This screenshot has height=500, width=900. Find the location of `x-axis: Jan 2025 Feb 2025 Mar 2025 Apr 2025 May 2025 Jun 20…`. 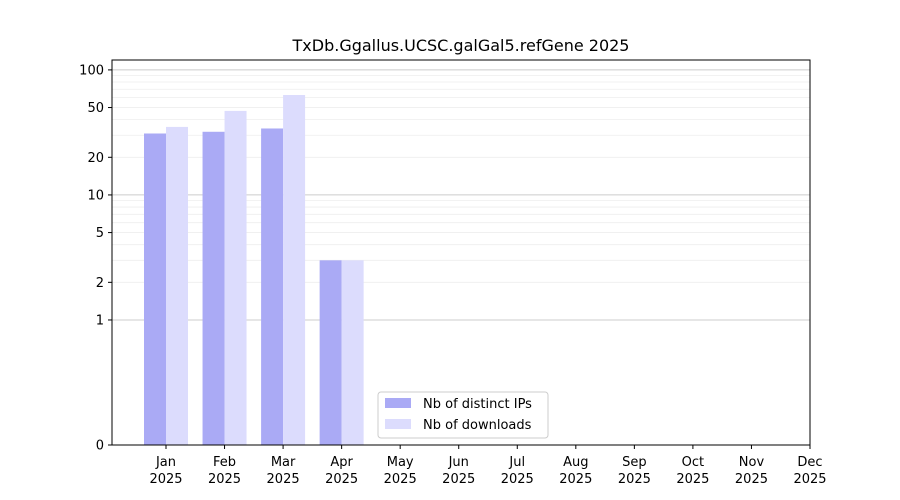

x-axis: Jan 2025 Feb 2025 Mar 2025 Apr 2025 May 2025 Jun 20… is located at coordinates (488, 466).